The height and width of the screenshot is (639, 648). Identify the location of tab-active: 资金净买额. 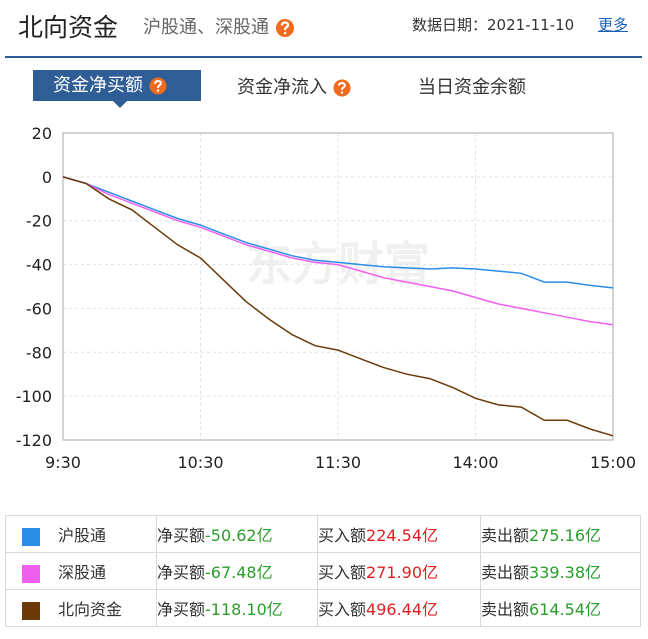
(117, 85).